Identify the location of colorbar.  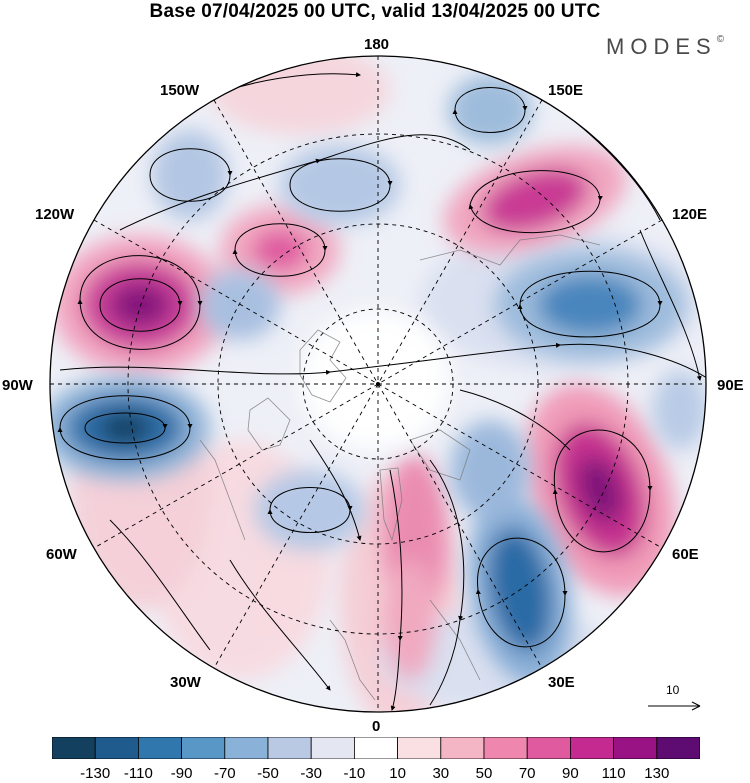
(376, 748).